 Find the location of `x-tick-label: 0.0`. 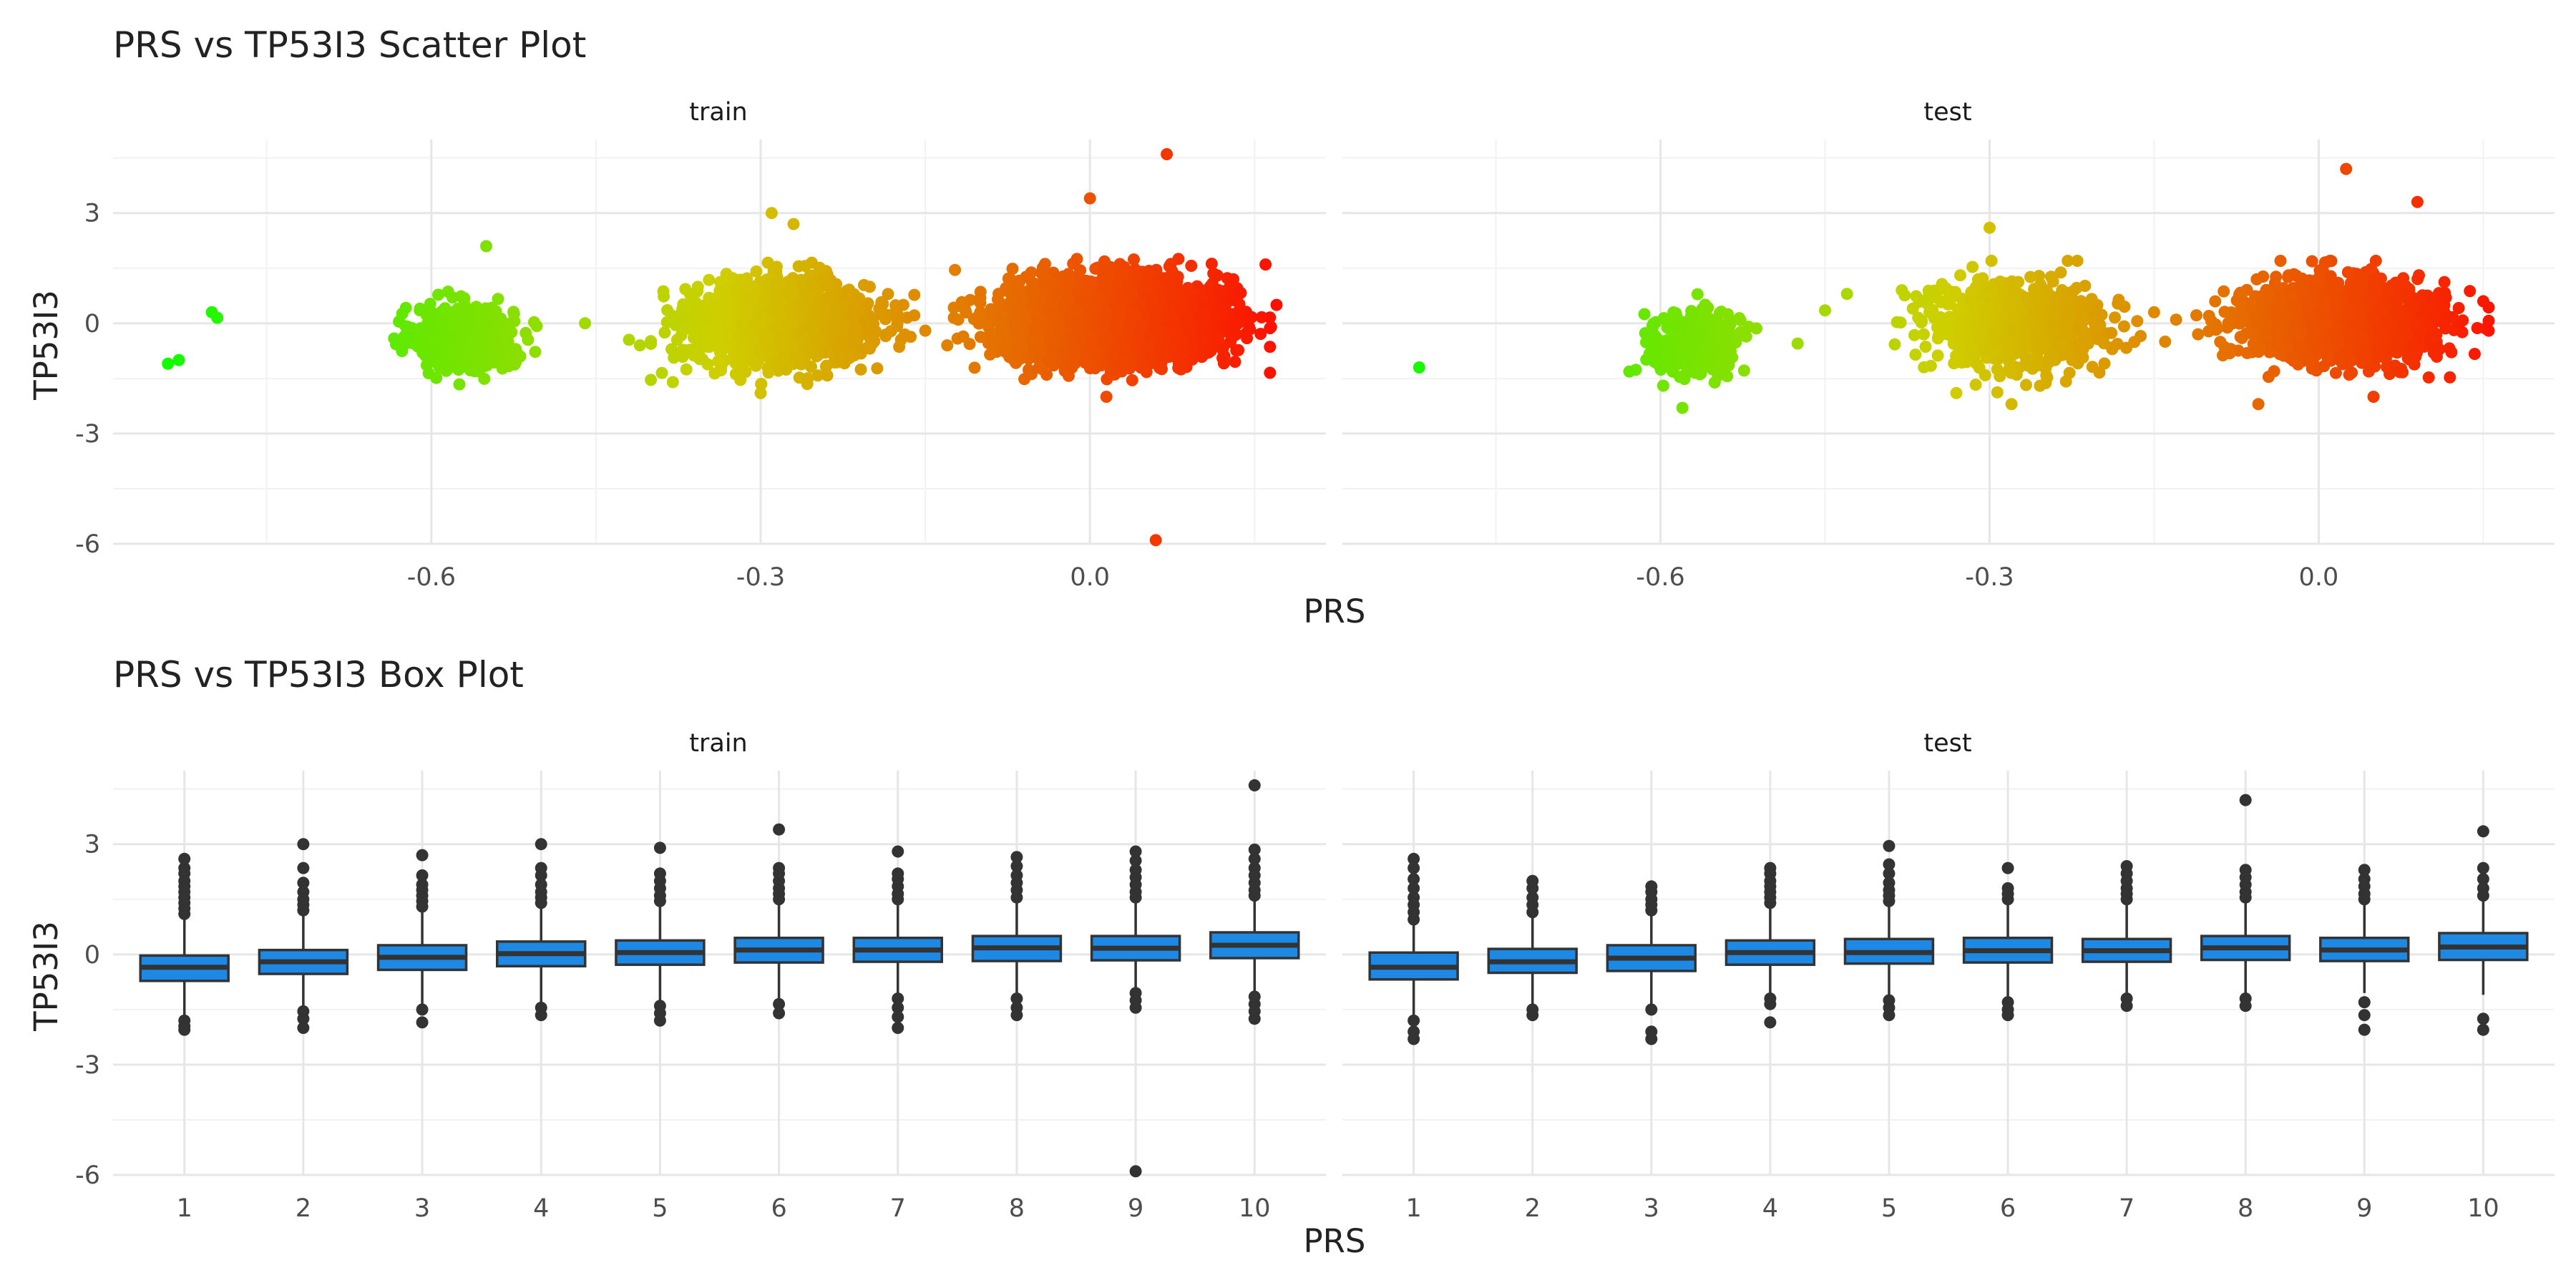

x-tick-label: 0.0 is located at coordinates (1090, 577).